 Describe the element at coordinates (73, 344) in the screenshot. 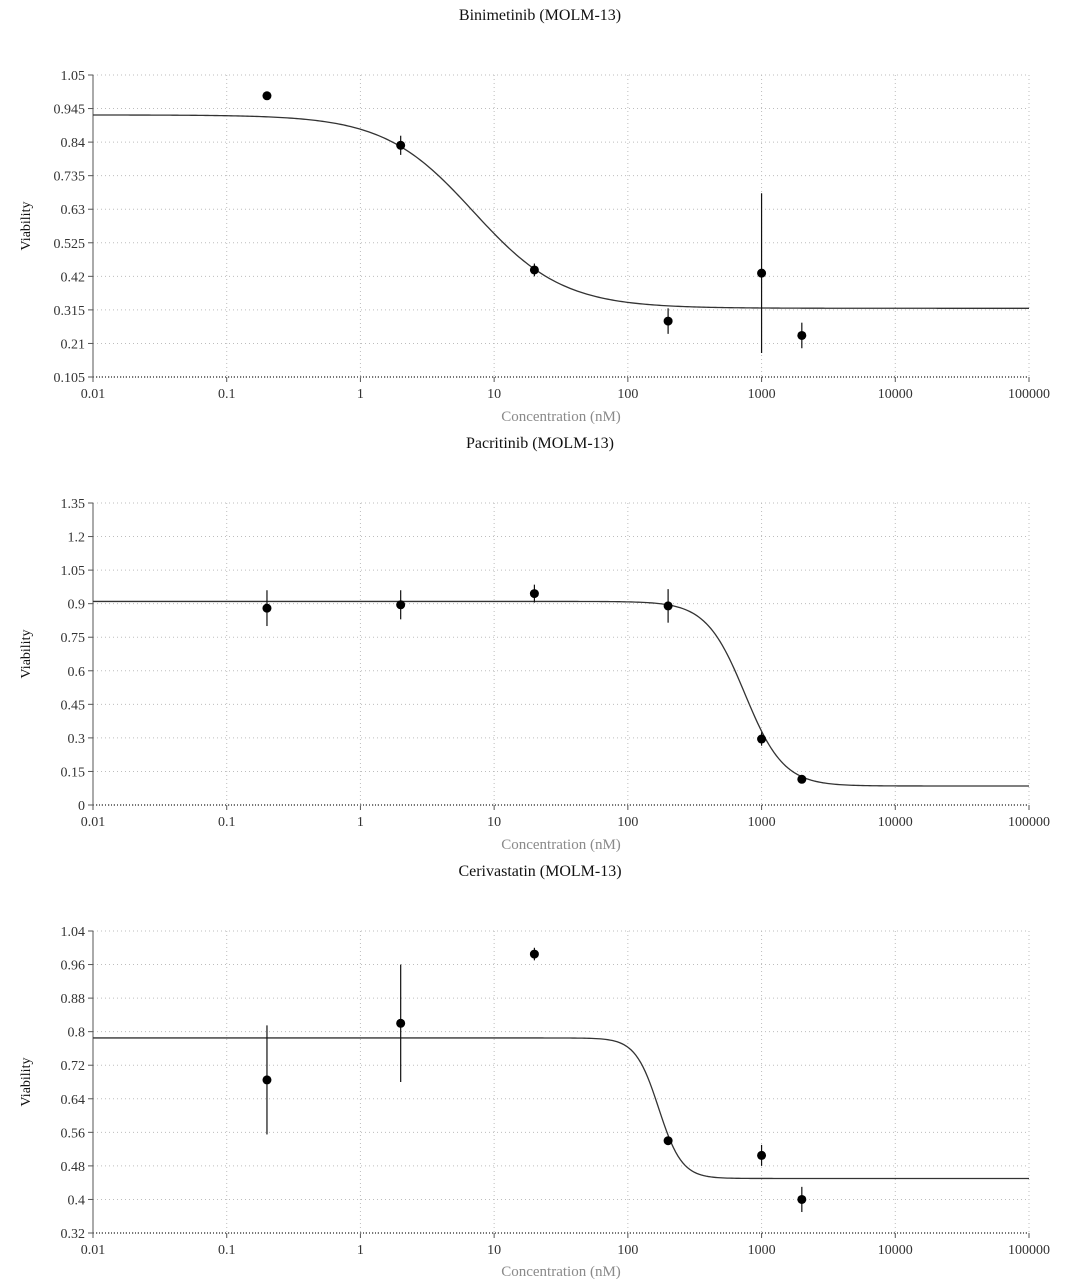

I see `y-tick-label: 0.21` at that location.